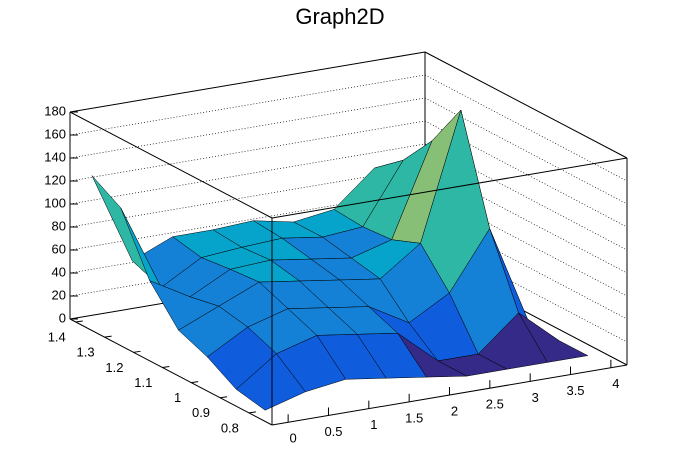  I want to click on x-tick-label: 4, so click(615, 383).